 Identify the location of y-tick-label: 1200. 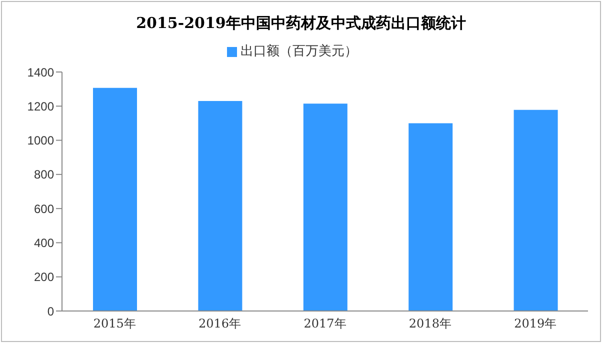
(40, 106).